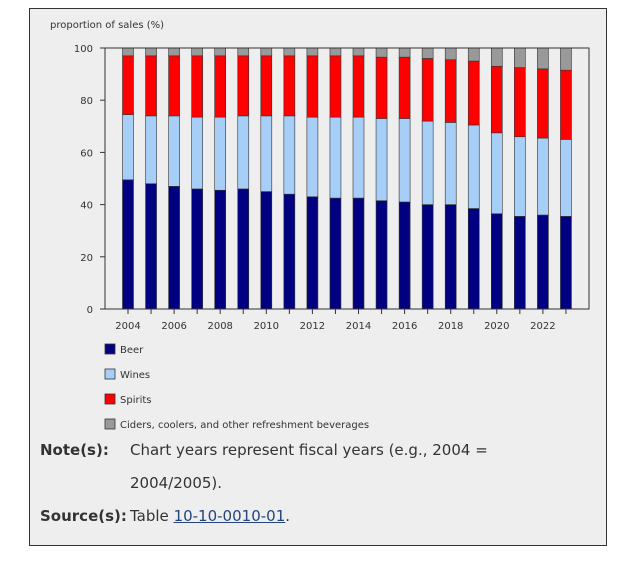  Describe the element at coordinates (288, 516) in the screenshot. I see `source-suffix: .` at that location.